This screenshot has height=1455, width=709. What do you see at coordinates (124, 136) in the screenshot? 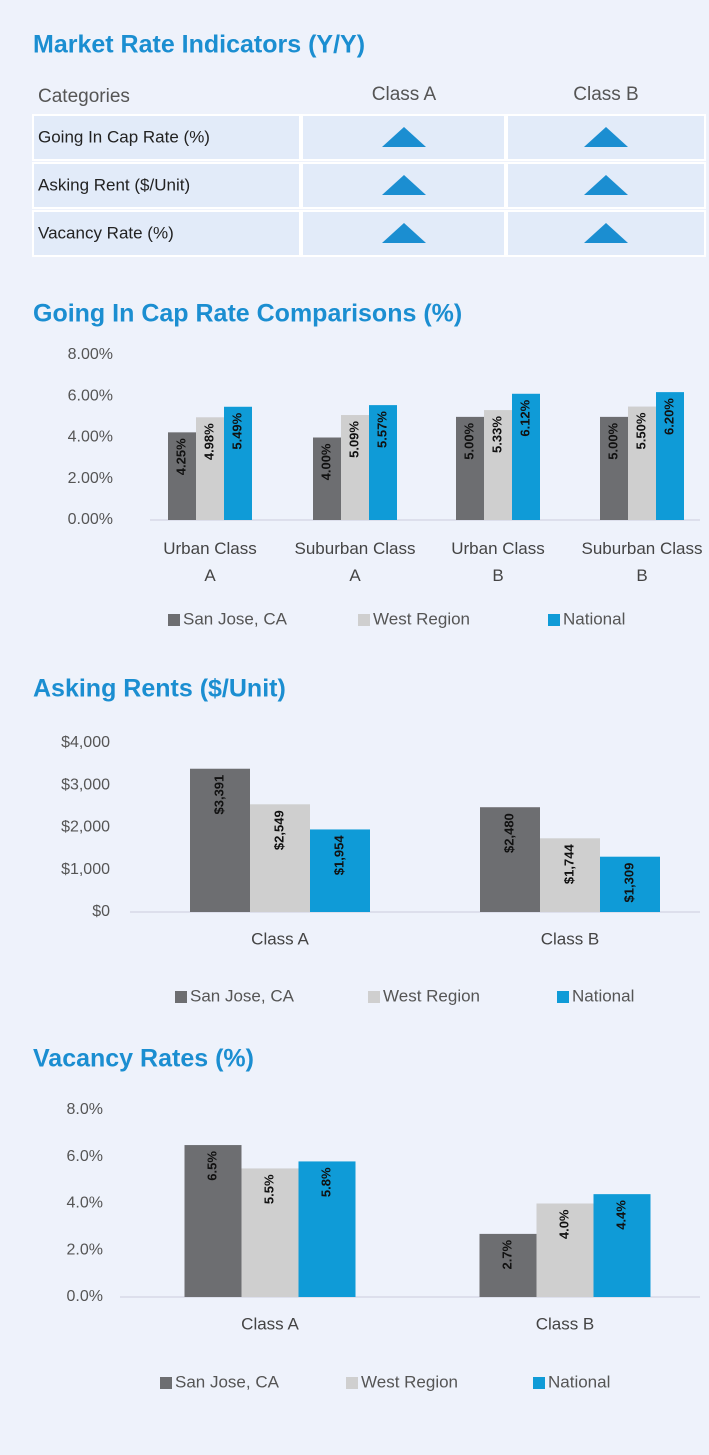
I see `row-label: Going In Cap Rate (%)` at bounding box center [124, 136].